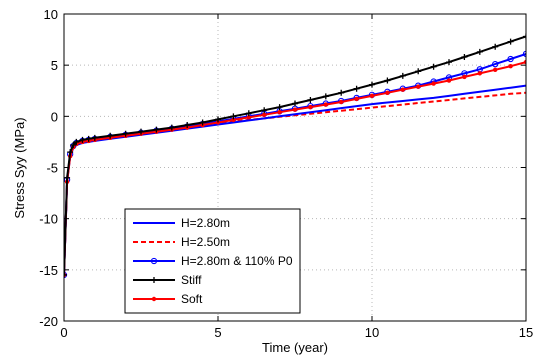  What do you see at coordinates (372, 332) in the screenshot?
I see `x-tick-label: 10` at bounding box center [372, 332].